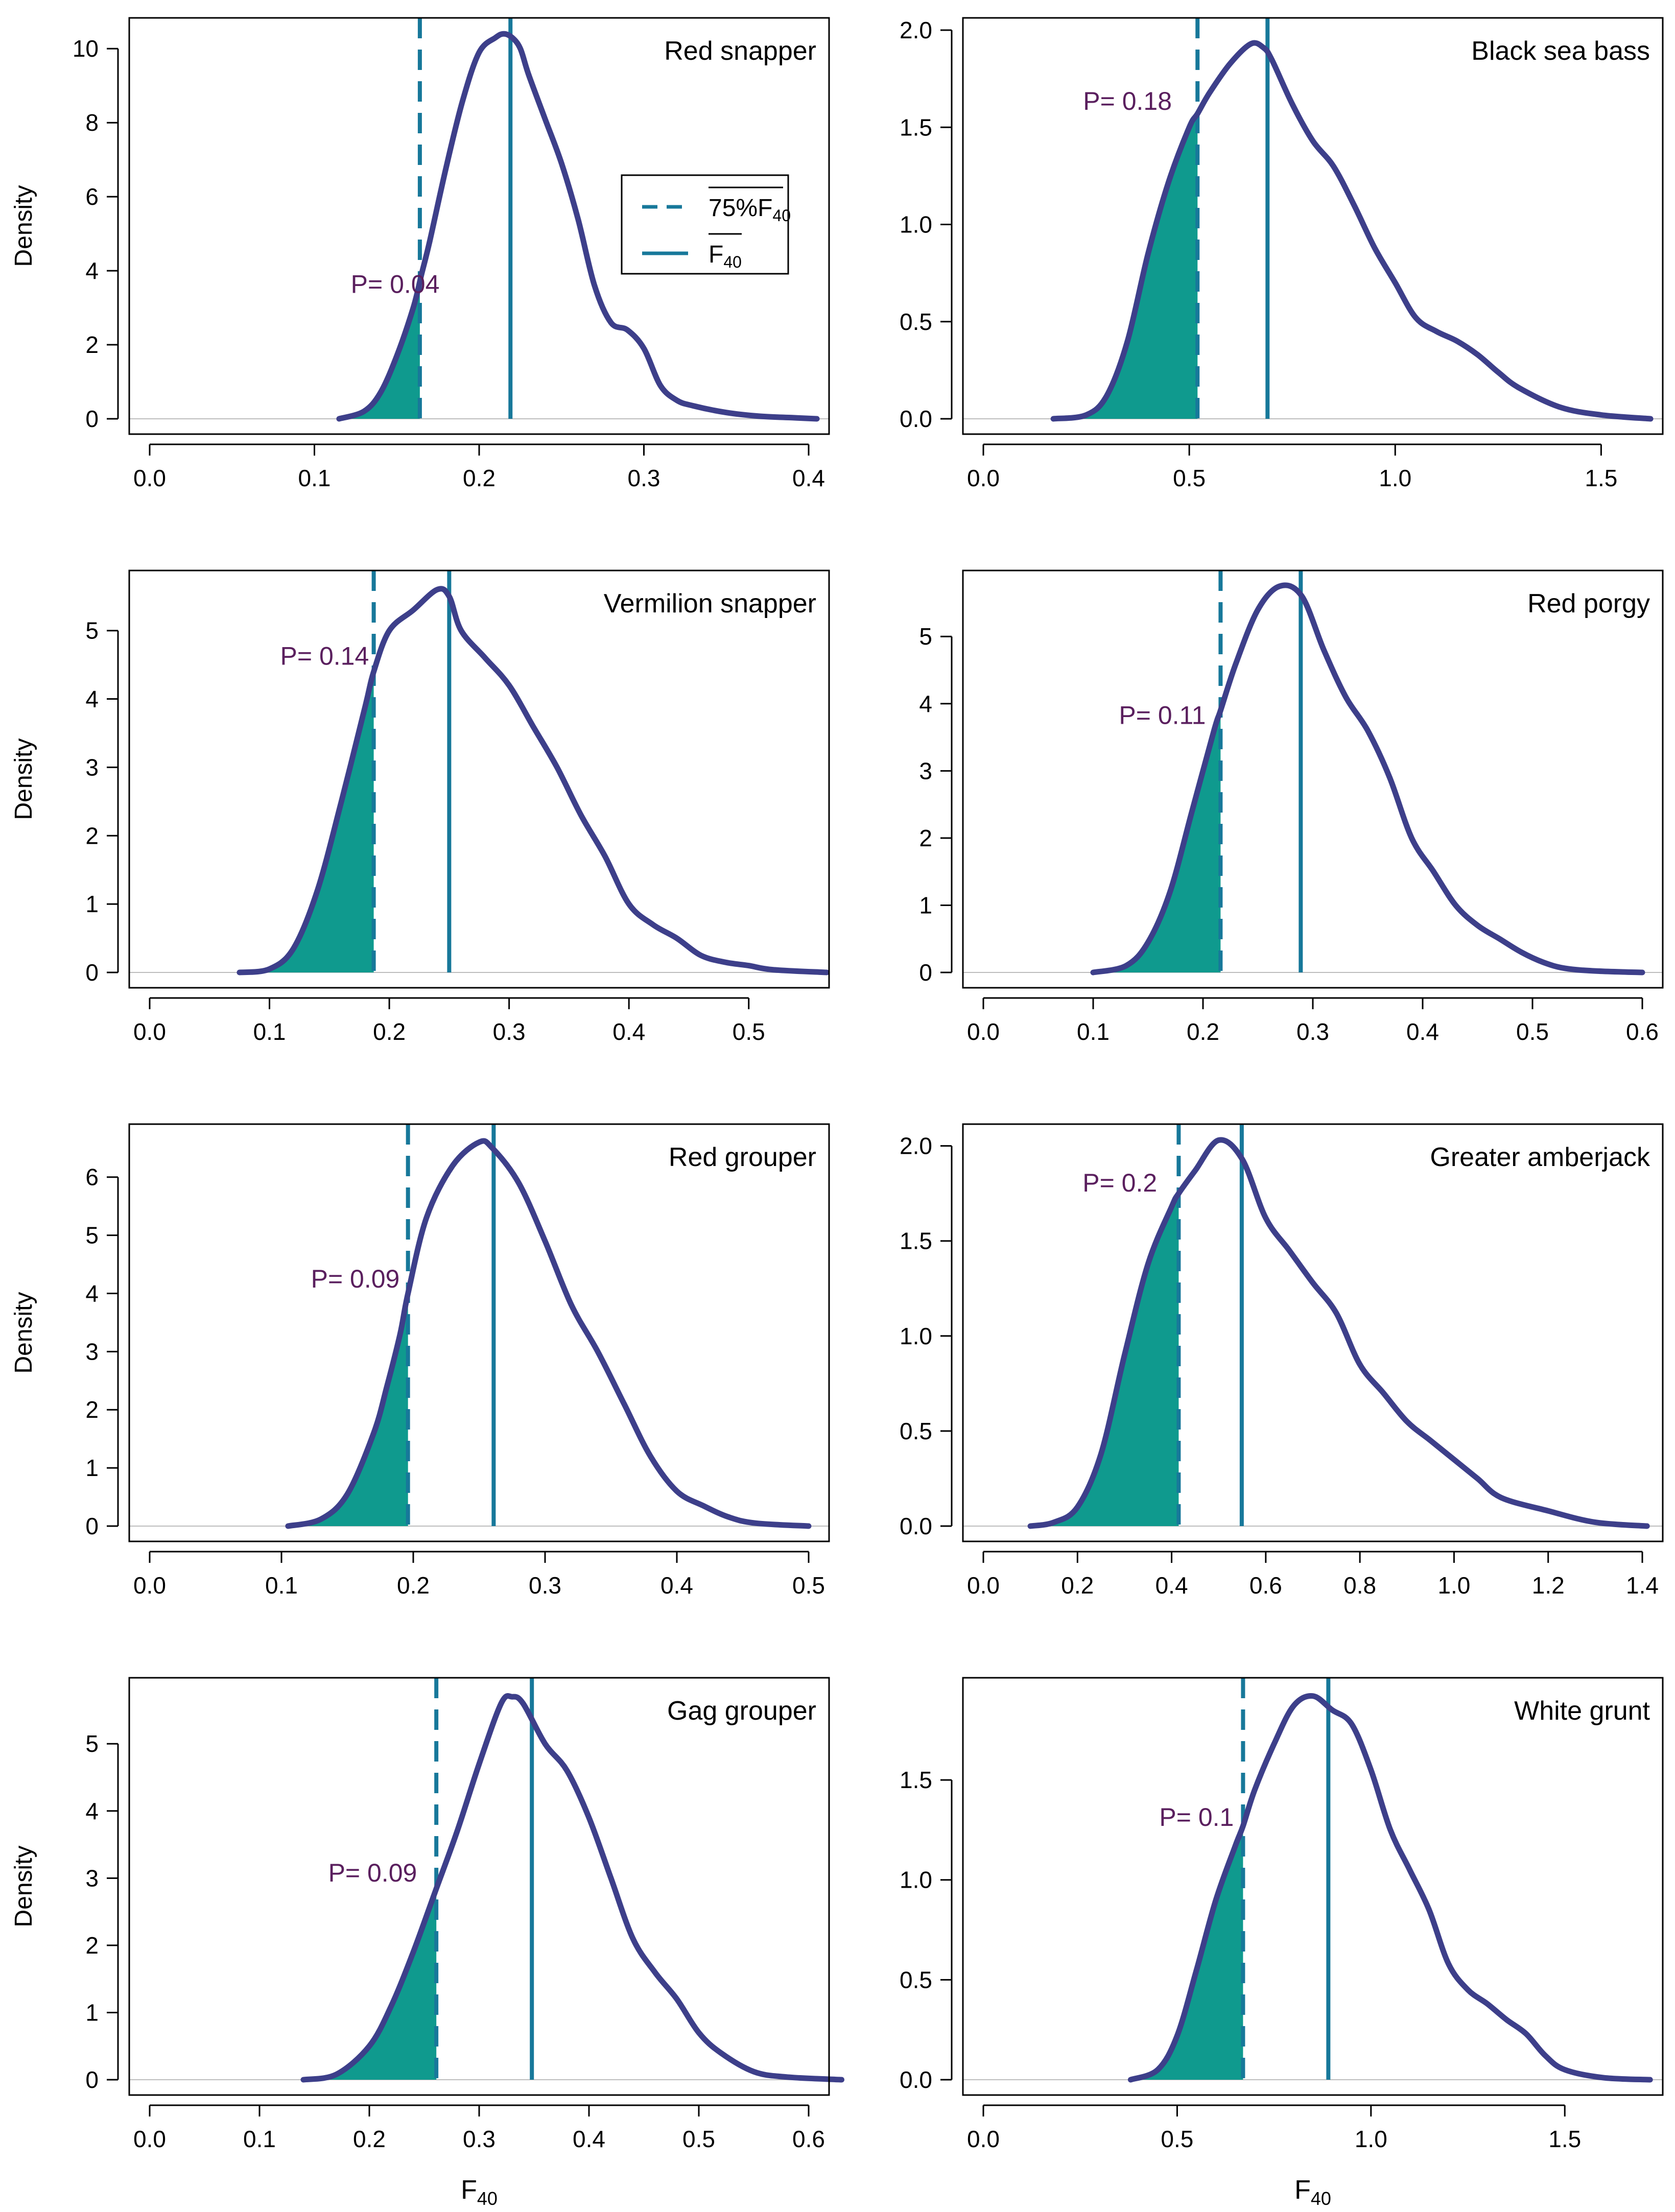  Describe the element at coordinates (732, 262) in the screenshot. I see `legend-solid-sub: 40` at that location.